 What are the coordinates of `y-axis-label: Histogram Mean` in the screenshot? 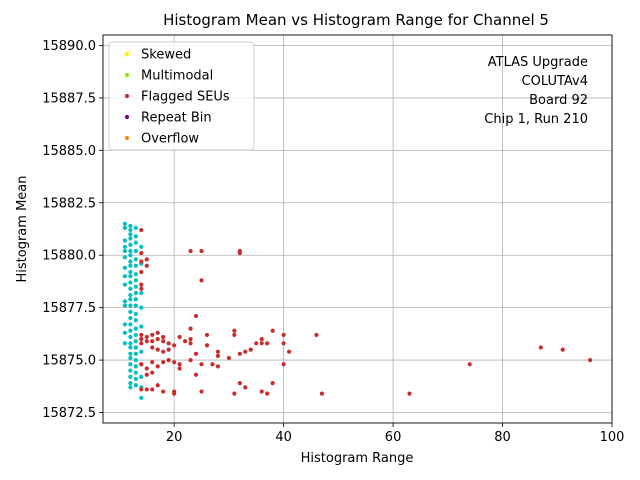 It's located at (22, 229).